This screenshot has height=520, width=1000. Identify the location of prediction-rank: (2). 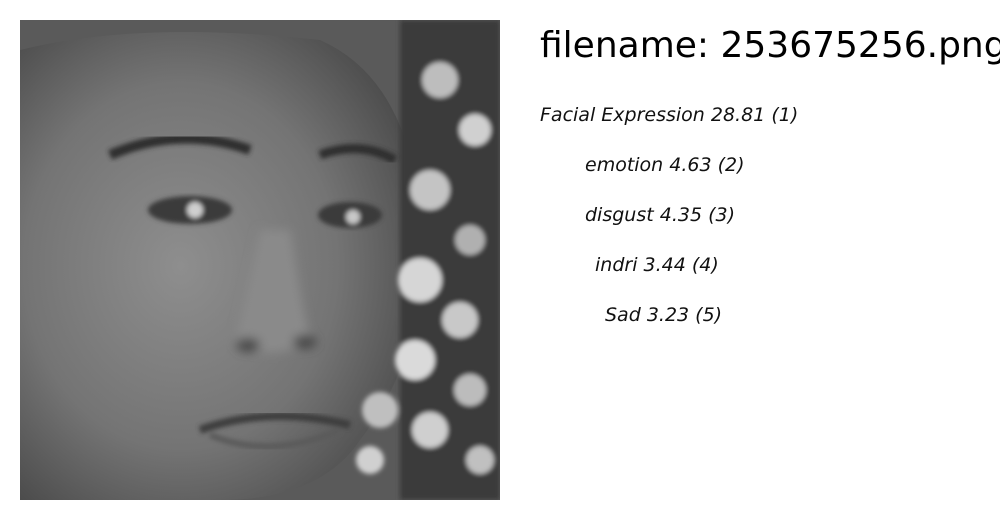
(731, 165).